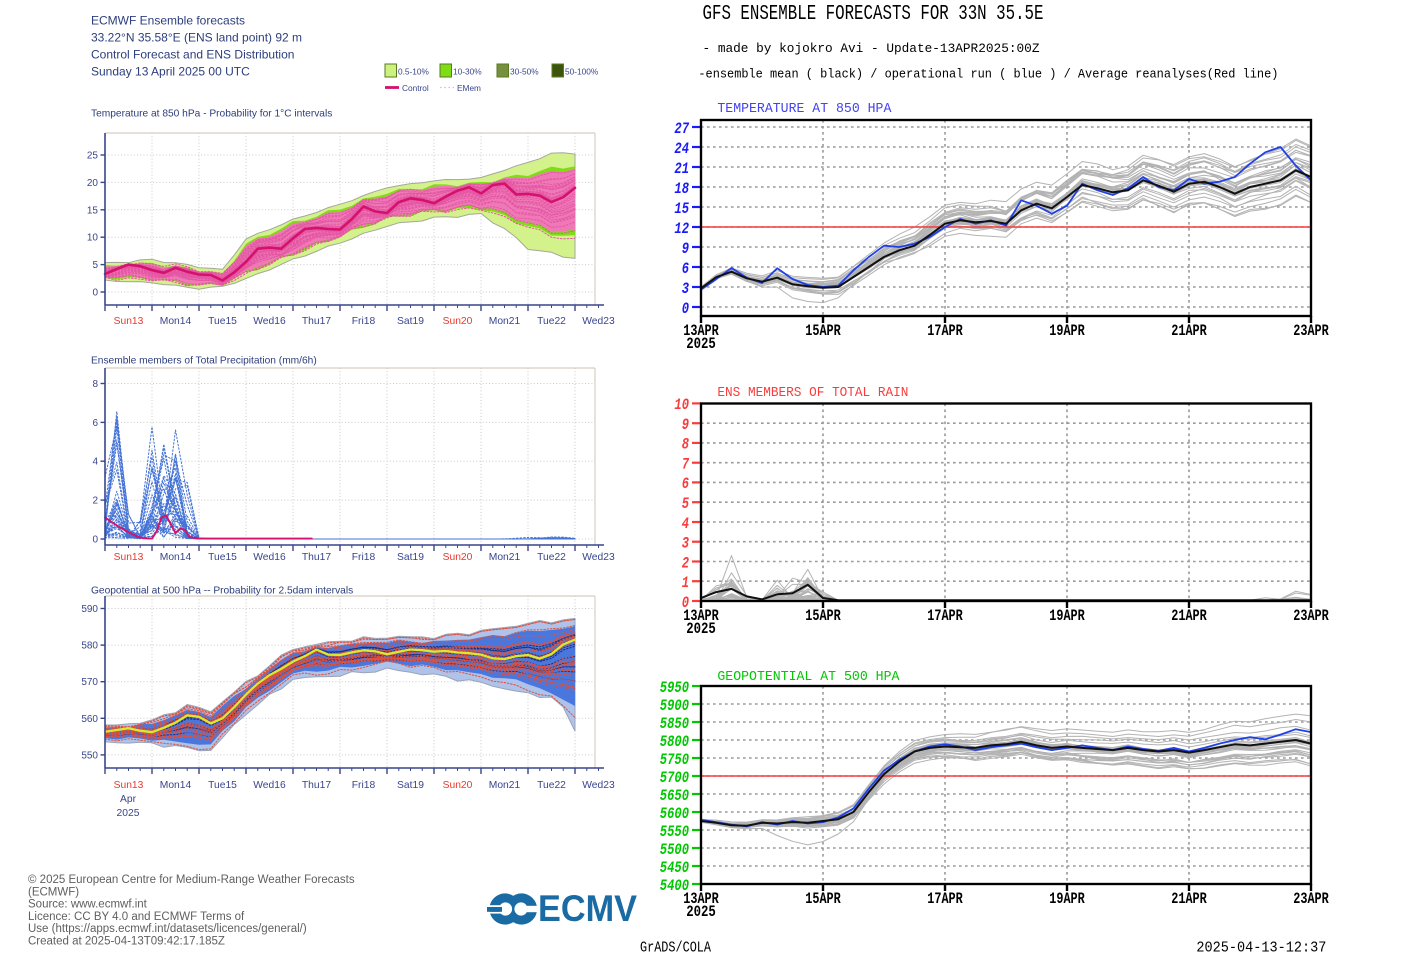 This screenshot has height=980, width=1420. I want to click on svg-text: 5800, so click(675, 742).